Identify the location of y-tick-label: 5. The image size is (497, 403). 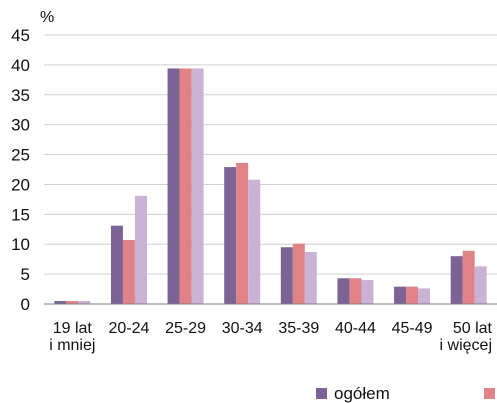
(25, 274).